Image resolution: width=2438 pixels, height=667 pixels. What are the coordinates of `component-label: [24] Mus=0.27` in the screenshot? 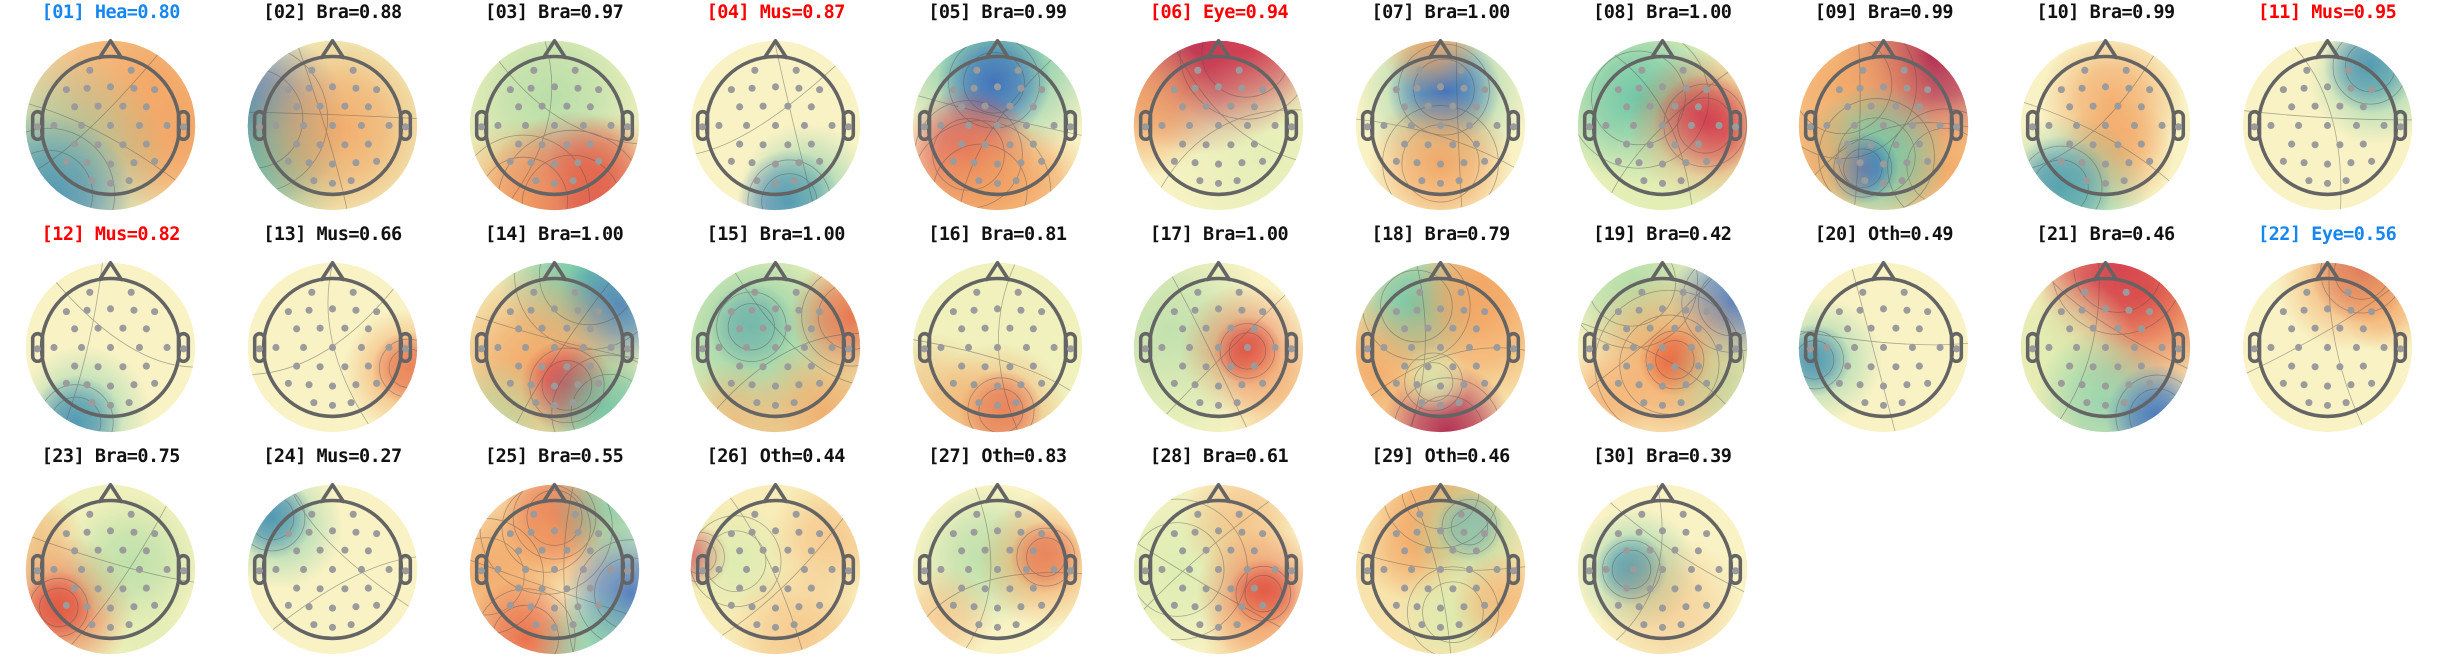 It's located at (332, 456).